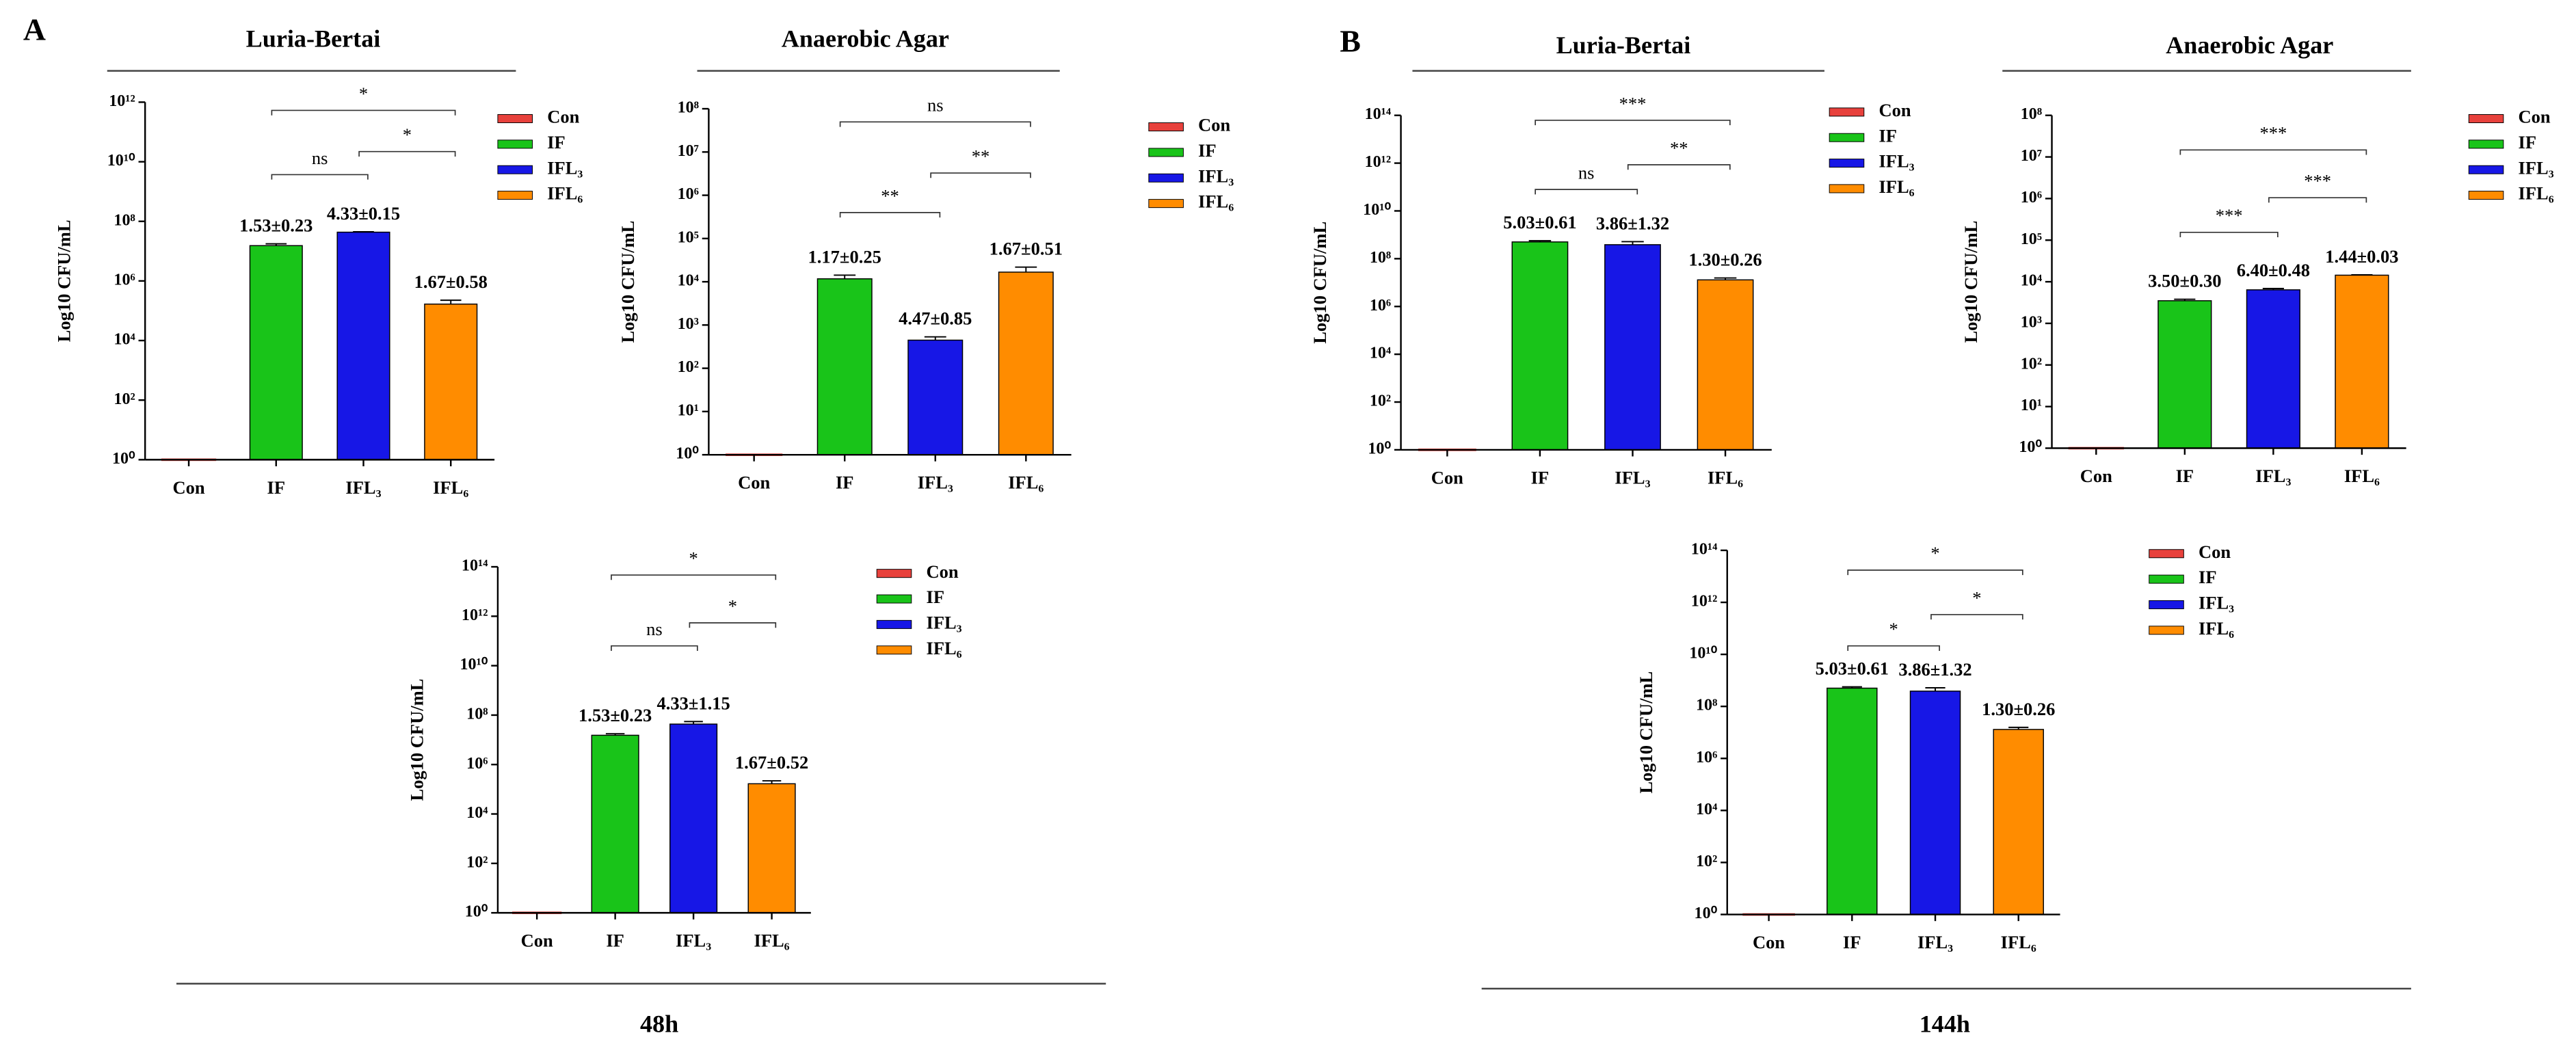 The width and height of the screenshot is (2576, 1057). I want to click on y-tick-label: 10⁷, so click(688, 151).